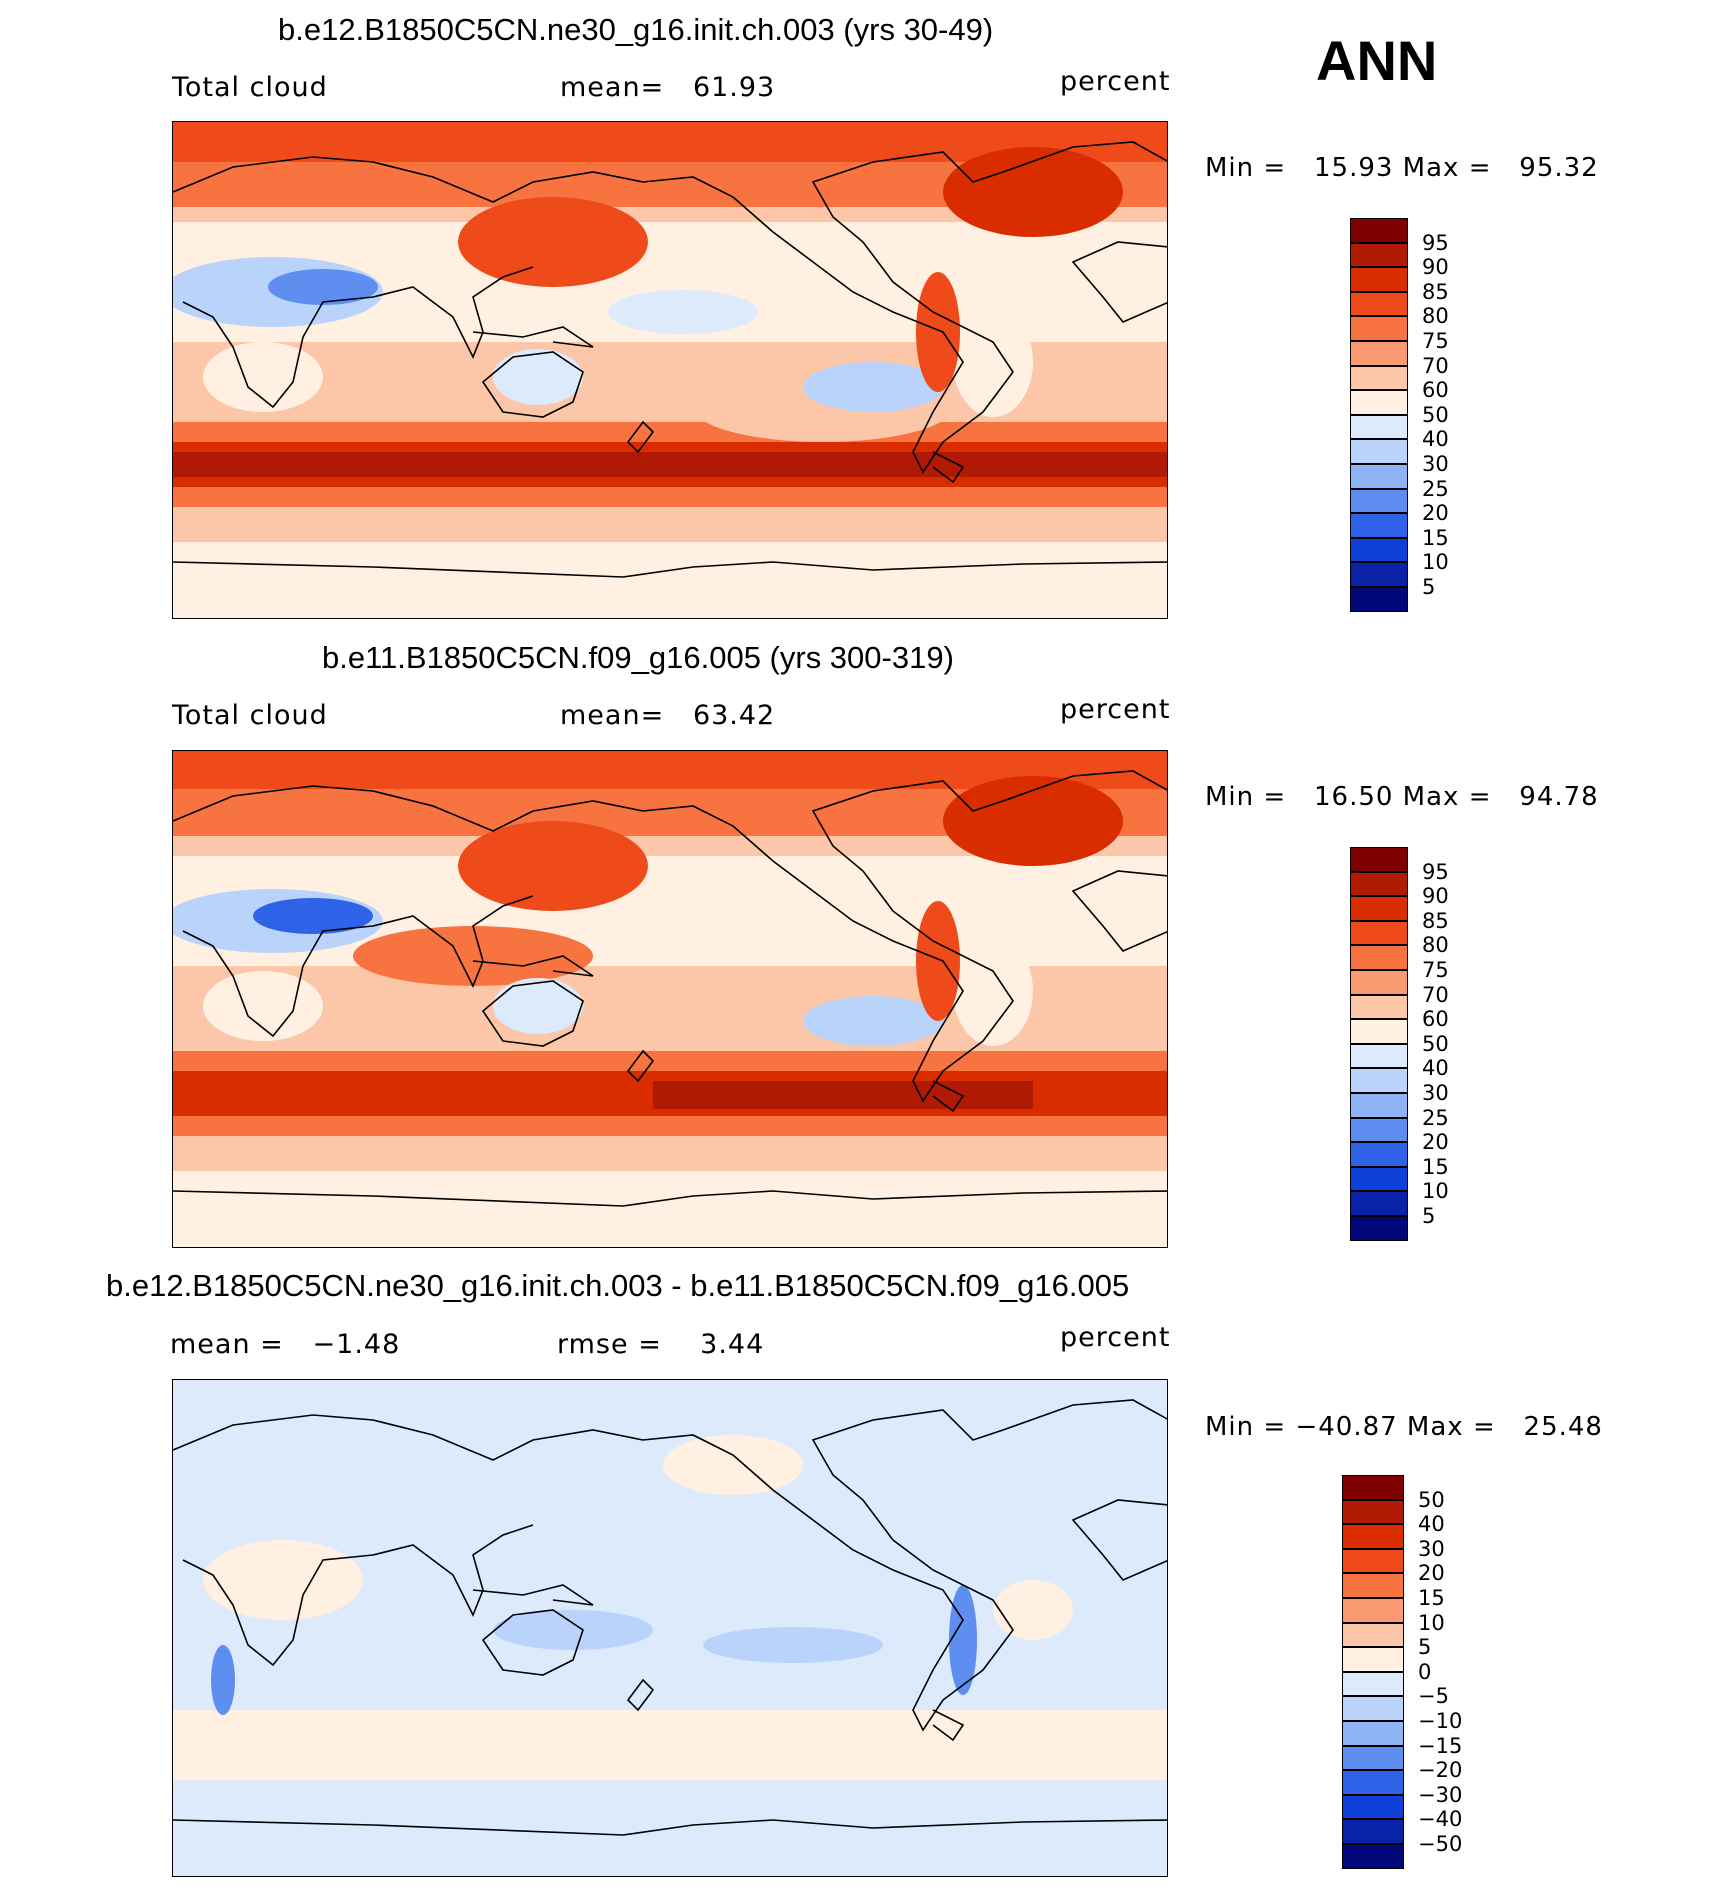 This screenshot has height=1891, width=1710. What do you see at coordinates (250, 715) in the screenshot?
I see `panel-2-variable-label: Total cloud` at bounding box center [250, 715].